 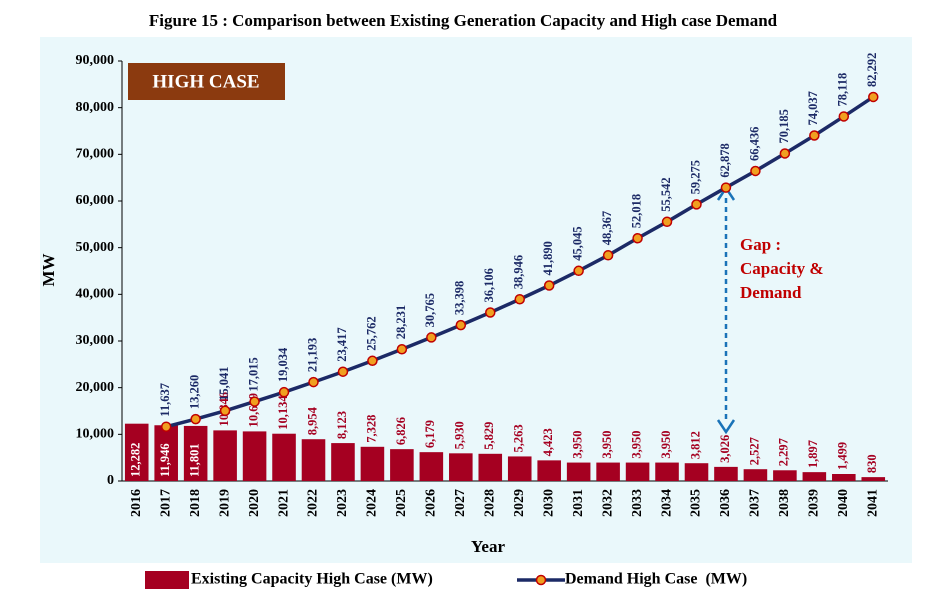 What do you see at coordinates (195, 392) in the screenshot?
I see `line-value-label: 13,260` at bounding box center [195, 392].